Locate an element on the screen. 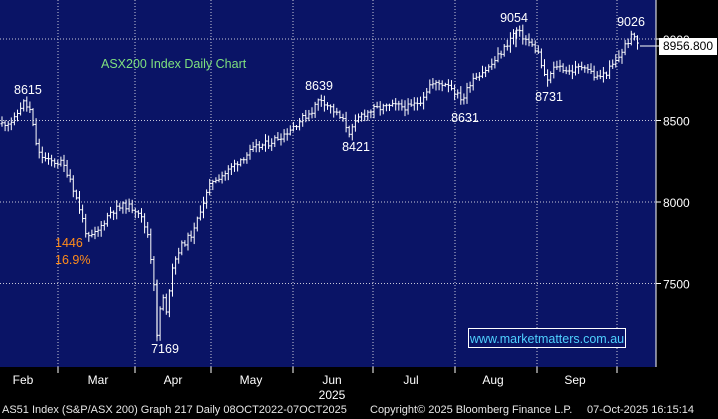 The image size is (718, 419). annotation-label: 8615 is located at coordinates (28, 90).